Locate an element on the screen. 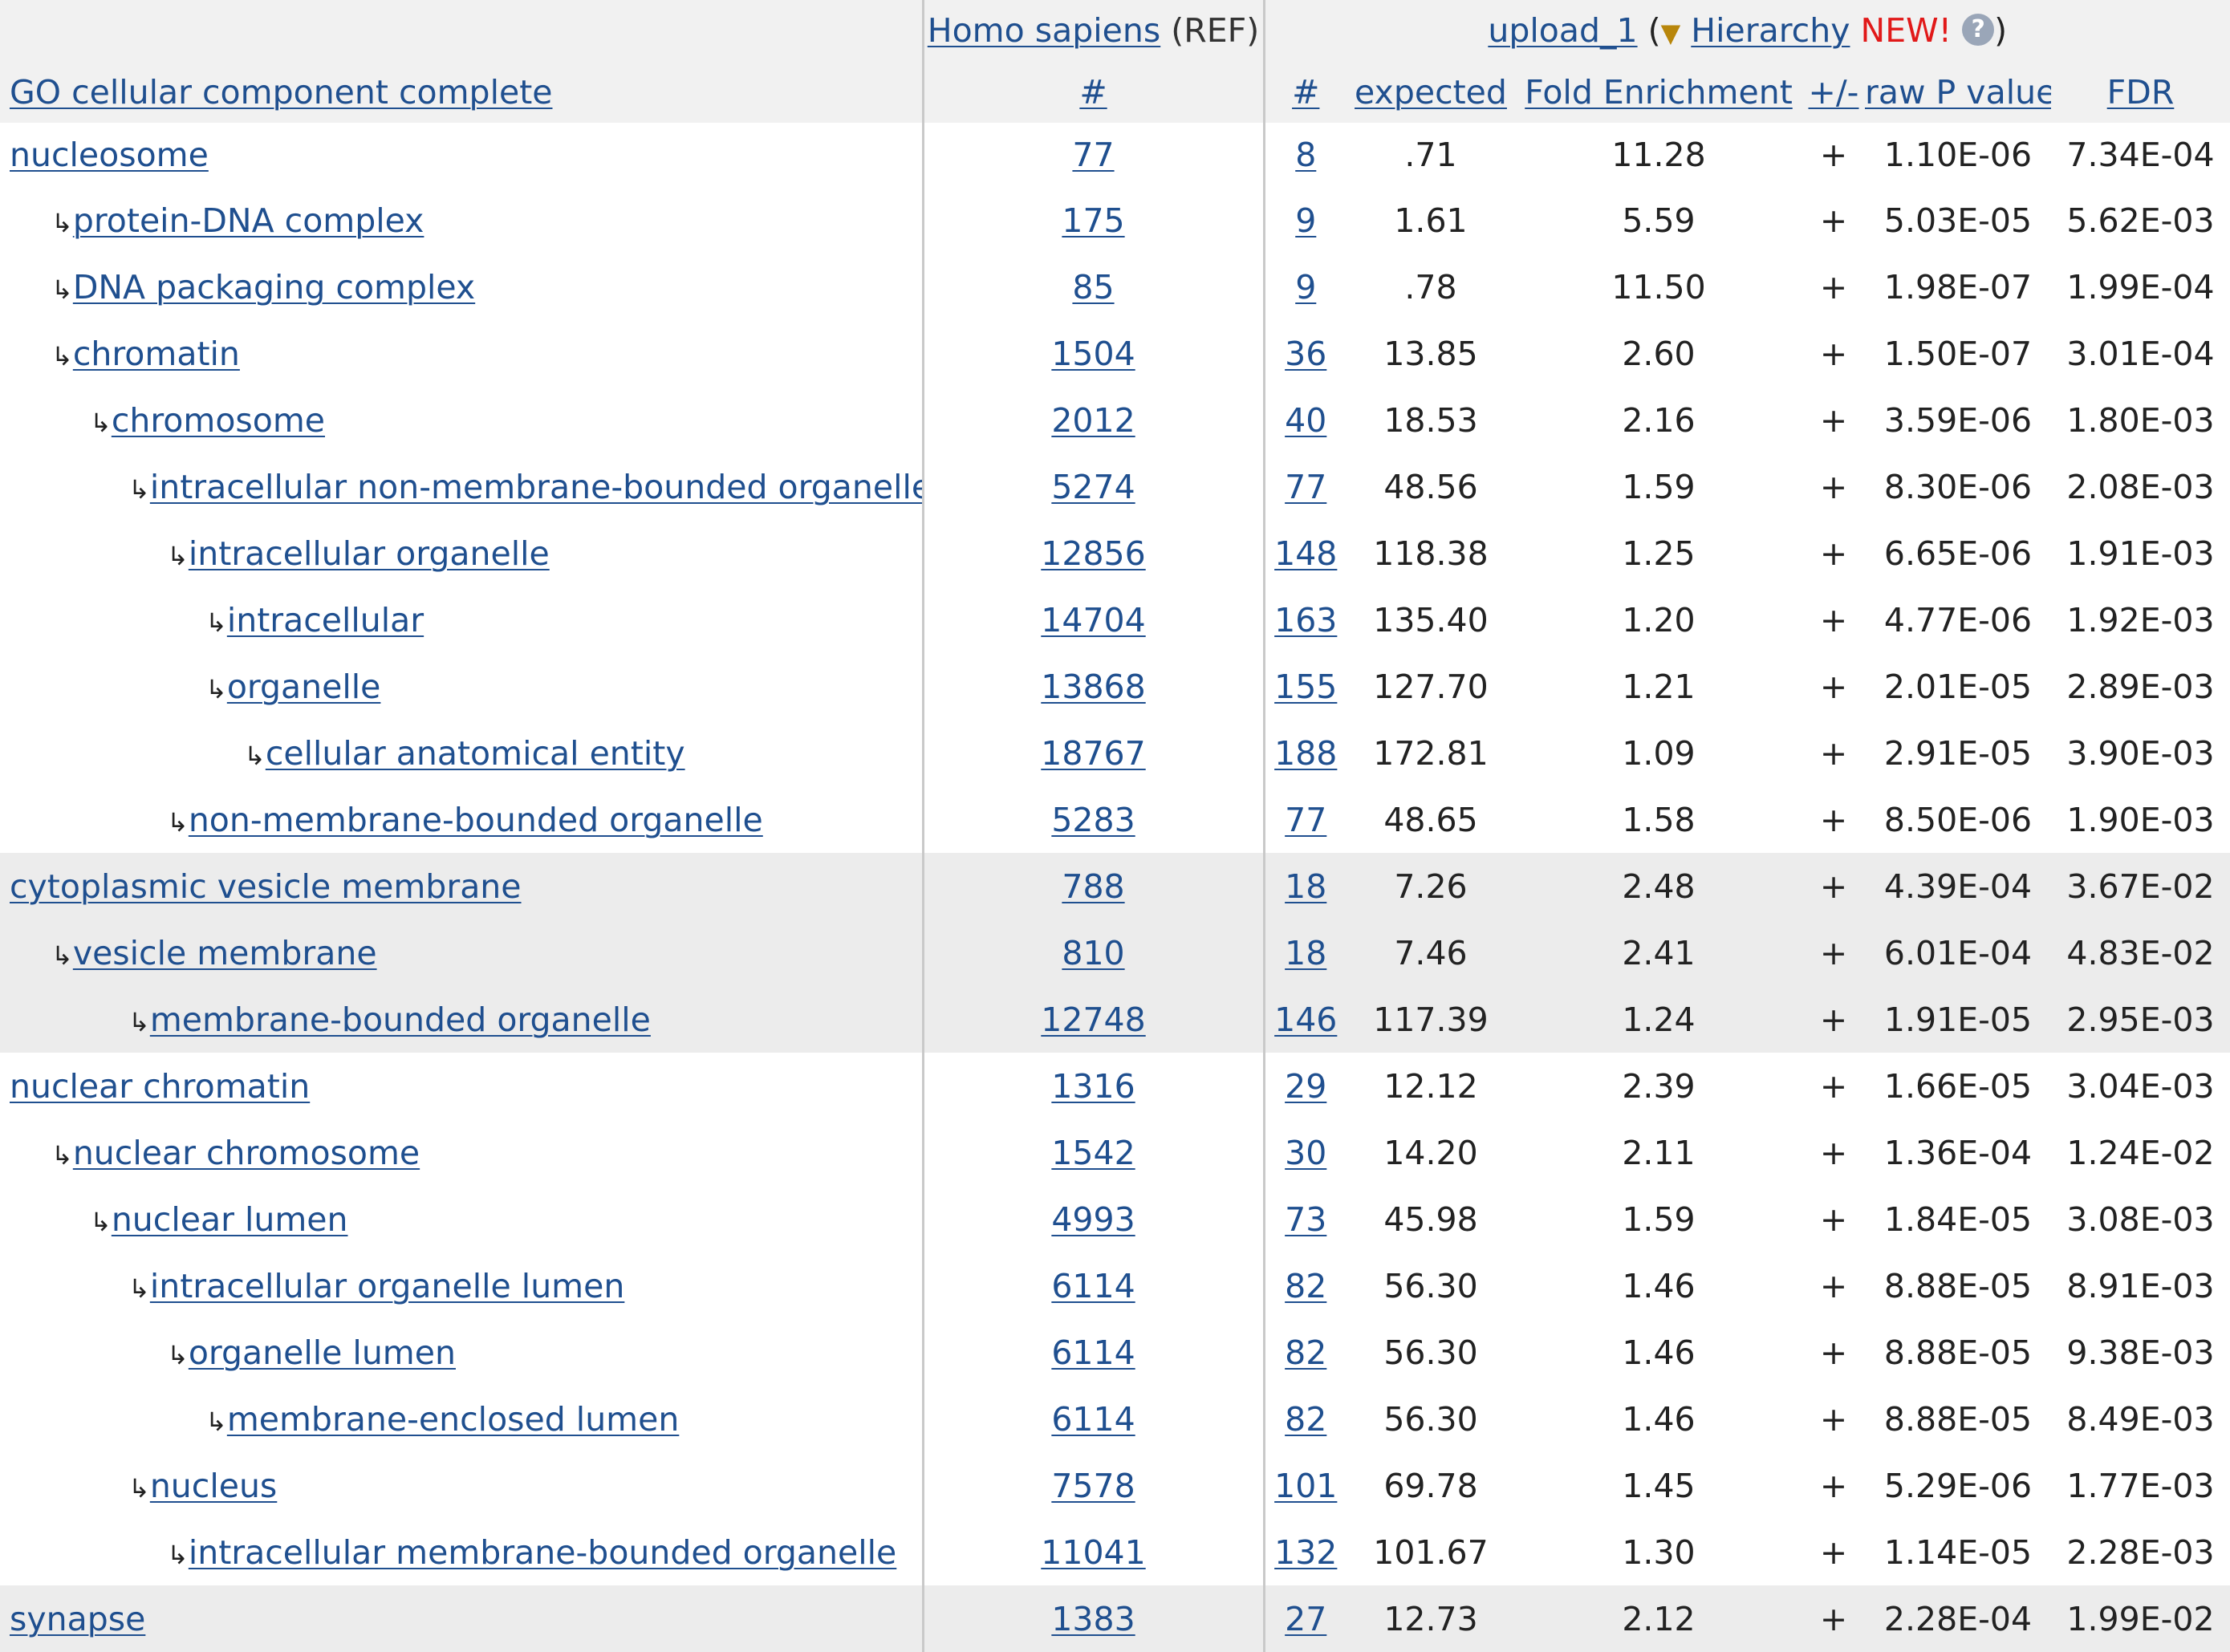 This screenshot has width=2230, height=1652. go-term-link: protein-DNA complex is located at coordinates (248, 220).